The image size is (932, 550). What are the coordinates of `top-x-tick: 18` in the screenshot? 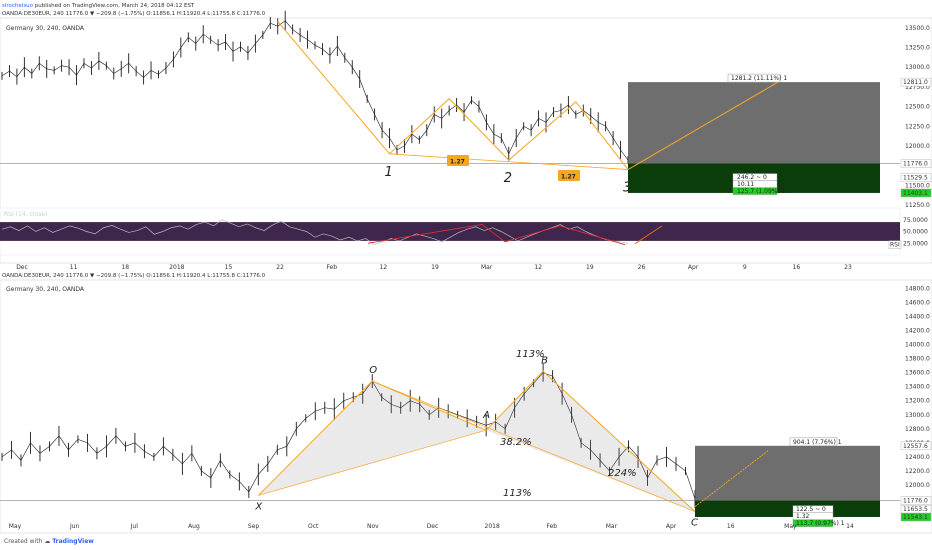 It's located at (125, 267).